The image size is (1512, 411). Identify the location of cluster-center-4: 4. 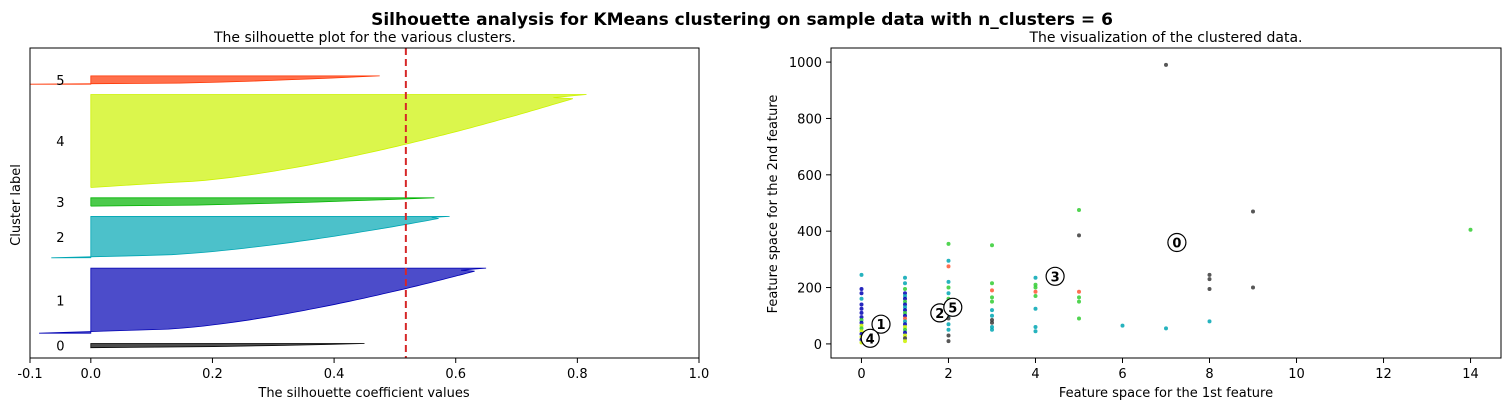
(870, 338).